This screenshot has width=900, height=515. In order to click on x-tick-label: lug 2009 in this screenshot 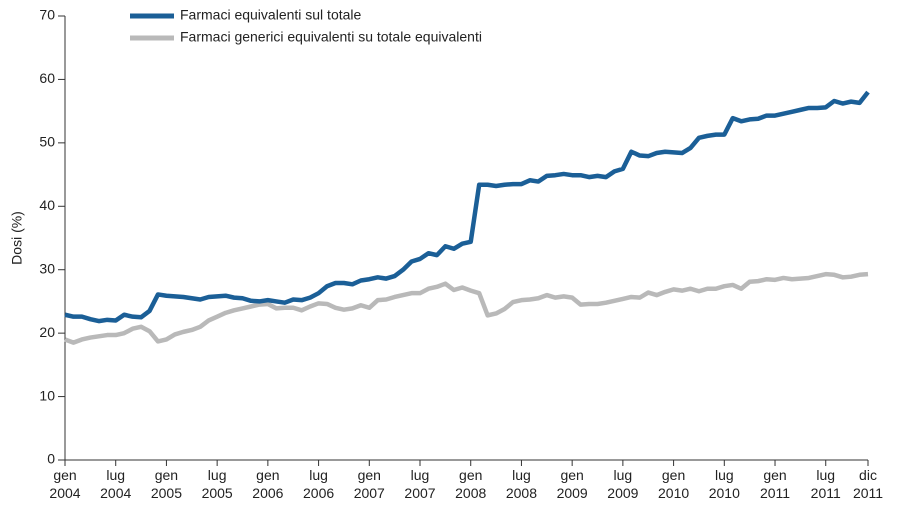, I will do `click(623, 484)`.